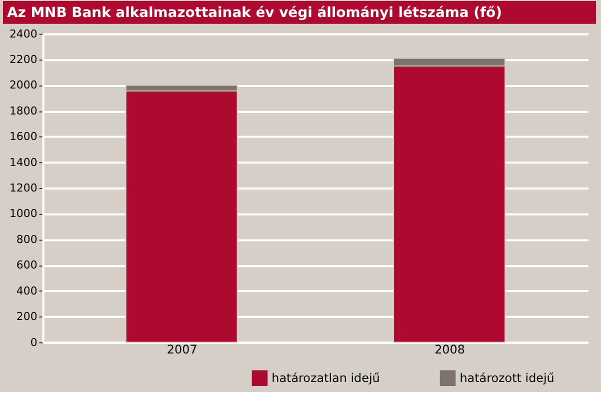 Image resolution: width=601 pixels, height=412 pixels. What do you see at coordinates (23, 213) in the screenshot?
I see `y-tick-label: 1000` at bounding box center [23, 213].